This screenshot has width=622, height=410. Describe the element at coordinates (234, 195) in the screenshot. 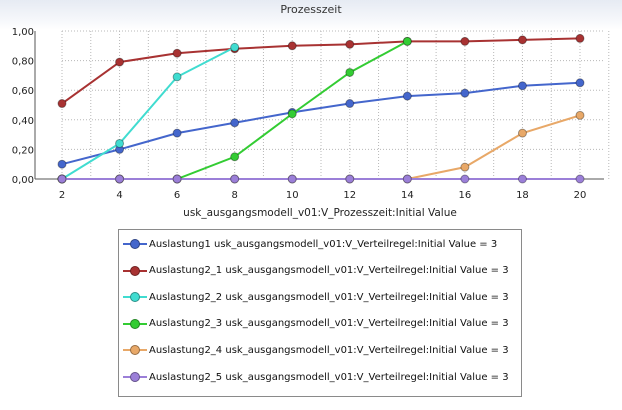

I see `x-tick-label: 8` at that location.